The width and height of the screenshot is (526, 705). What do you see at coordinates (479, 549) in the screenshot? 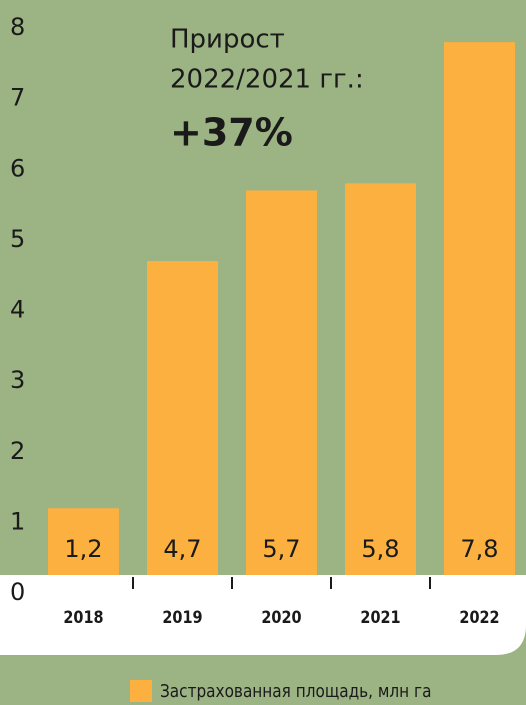
I see `value-label: 7,8` at bounding box center [479, 549].